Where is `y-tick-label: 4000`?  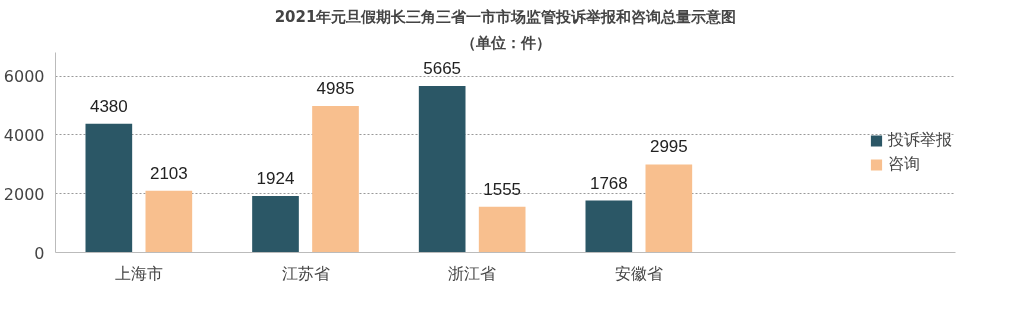
y-tick-label: 4000 is located at coordinates (24, 135).